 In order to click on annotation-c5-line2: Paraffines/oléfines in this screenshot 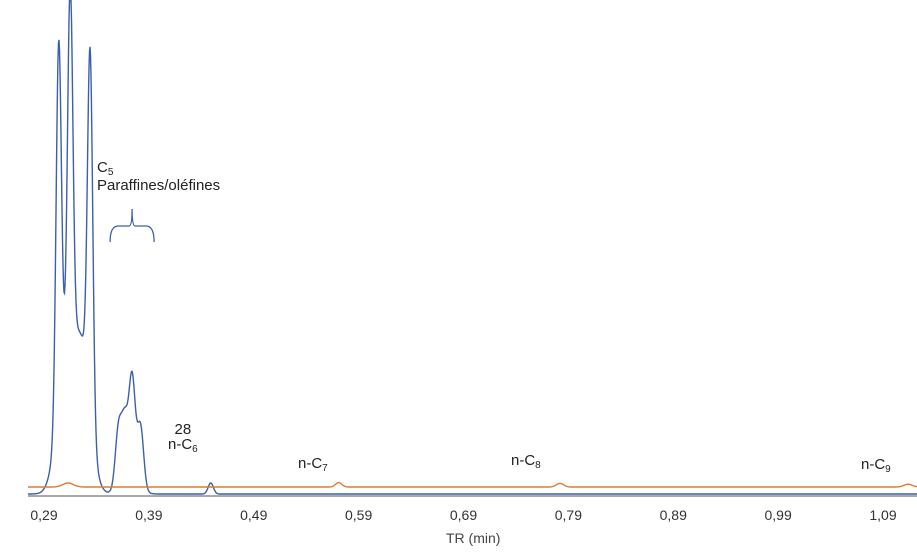, I will do `click(159, 185)`.